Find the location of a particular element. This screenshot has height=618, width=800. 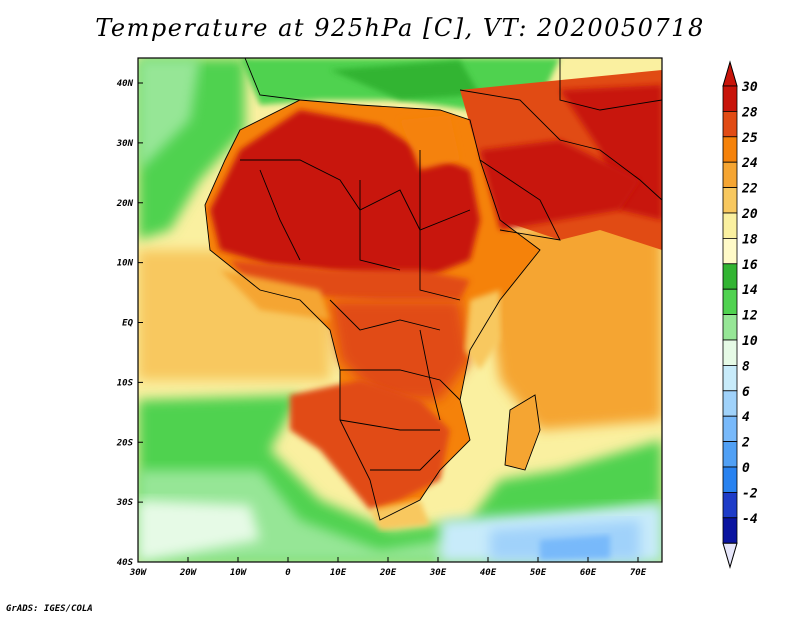

lat-tick-label: 20N is located at coordinates (125, 204).